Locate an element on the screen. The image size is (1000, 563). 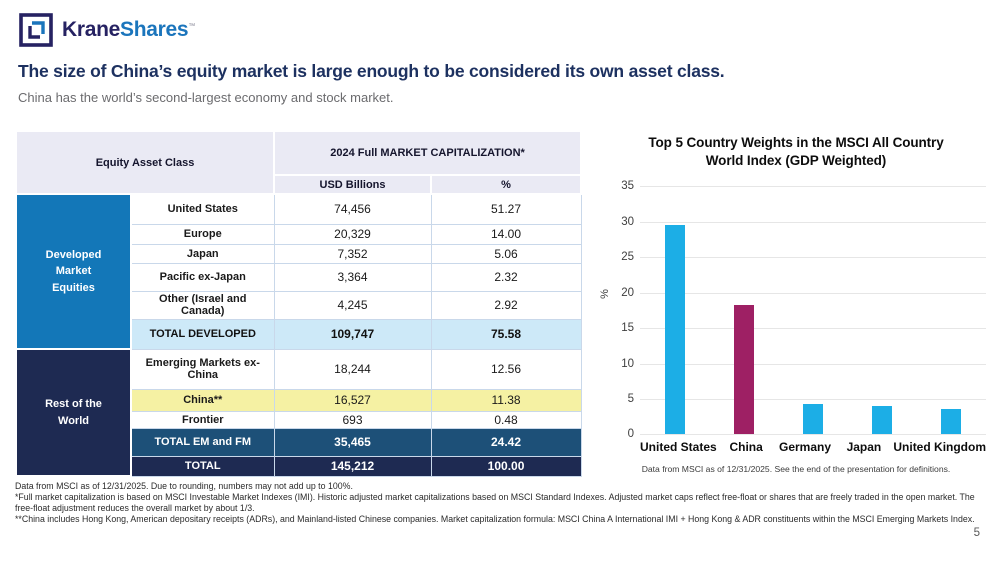
bar-germany is located at coordinates (813, 419).